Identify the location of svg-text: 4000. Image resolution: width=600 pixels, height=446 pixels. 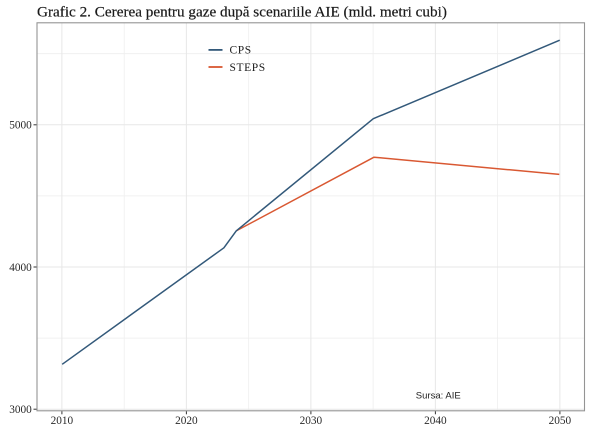
(20, 268).